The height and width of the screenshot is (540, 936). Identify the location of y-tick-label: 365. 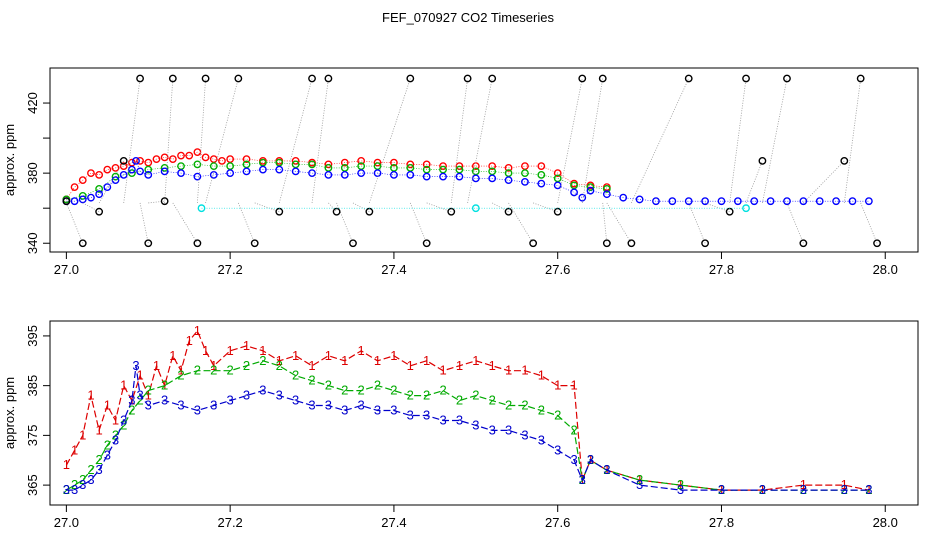
(32, 485).